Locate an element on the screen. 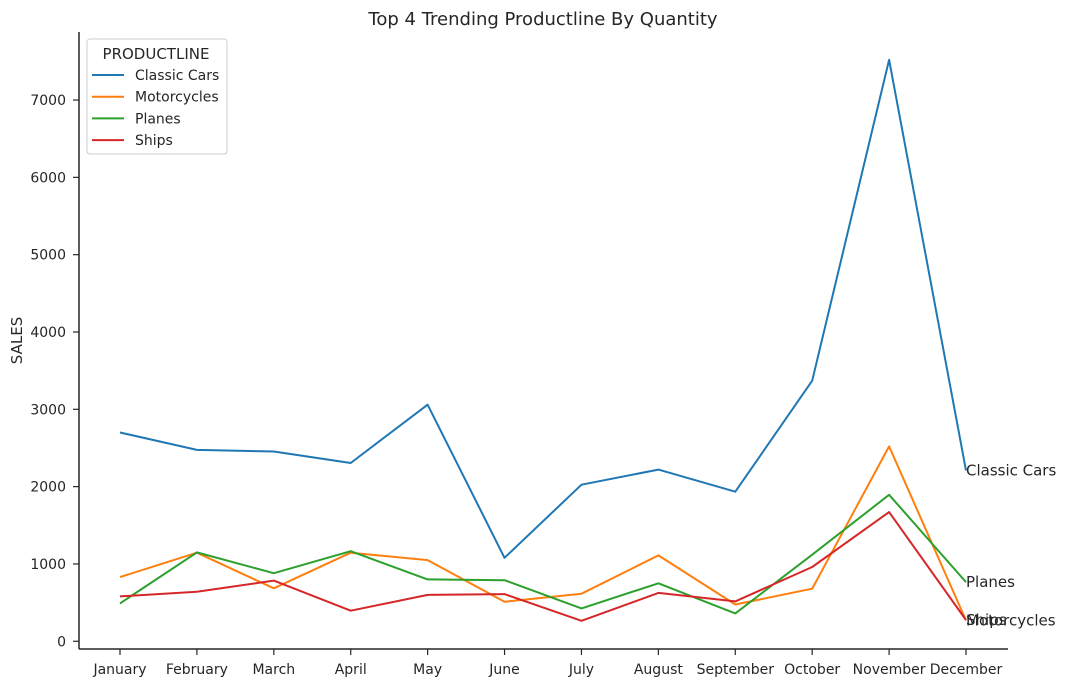 The image size is (1068, 686). y-axis-label: SALES is located at coordinates (17, 340).